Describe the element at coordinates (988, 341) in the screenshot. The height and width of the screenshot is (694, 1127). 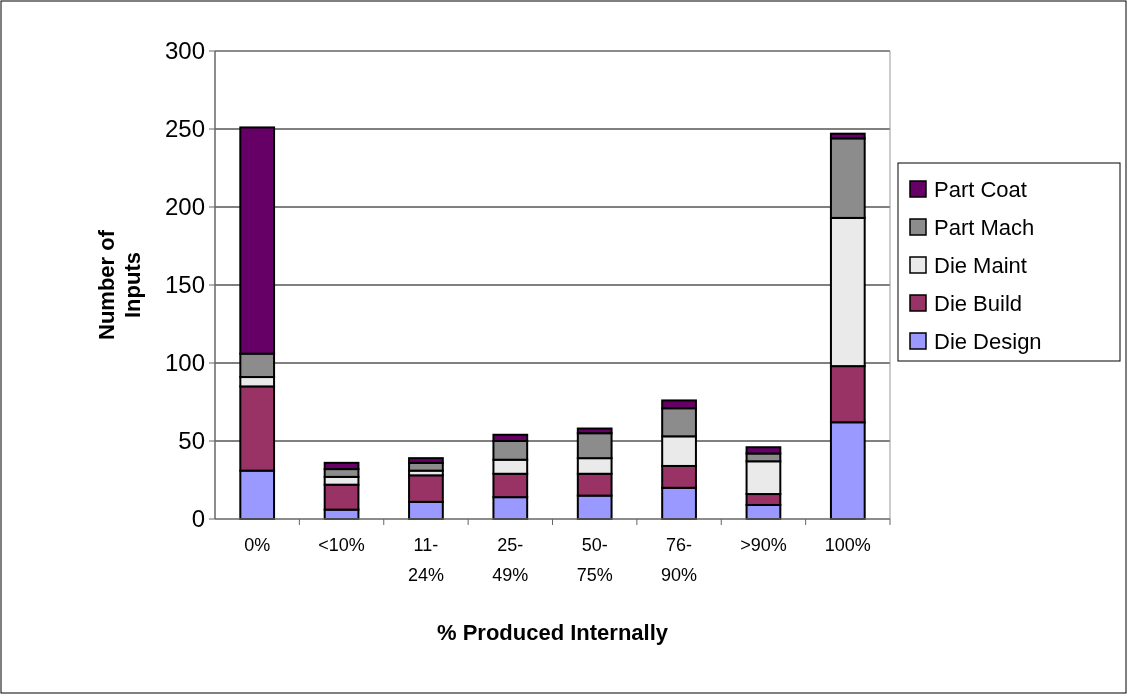
I see `legend-label: Die Design` at that location.